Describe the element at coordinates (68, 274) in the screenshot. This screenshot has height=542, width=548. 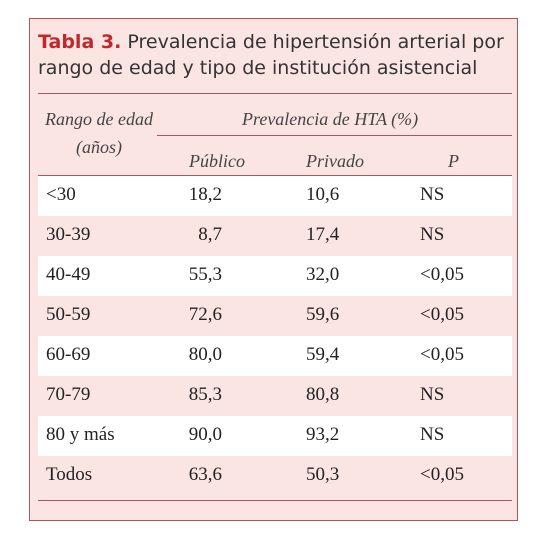
I see `cell-age: 40-49` at that location.